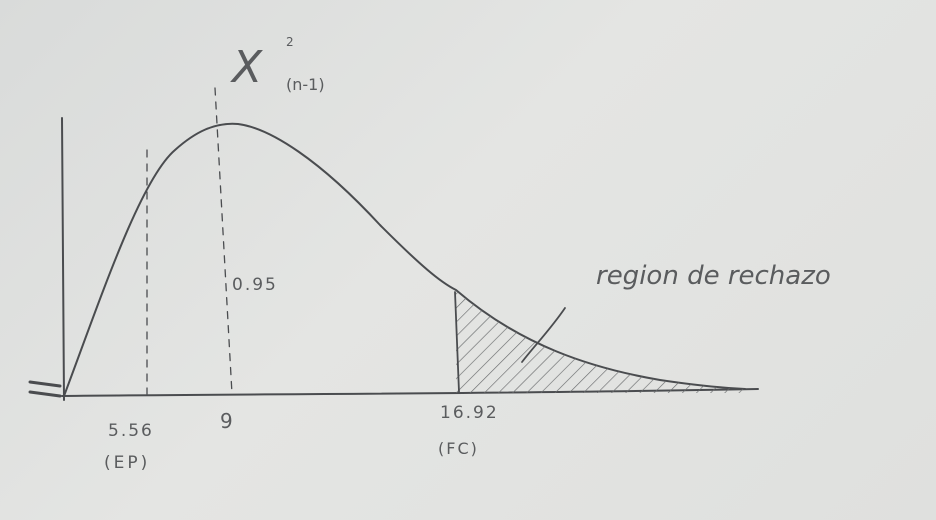 The height and width of the screenshot is (520, 936). Describe the element at coordinates (223, 241) in the screenshot. I see `dashed-line-nine` at that location.